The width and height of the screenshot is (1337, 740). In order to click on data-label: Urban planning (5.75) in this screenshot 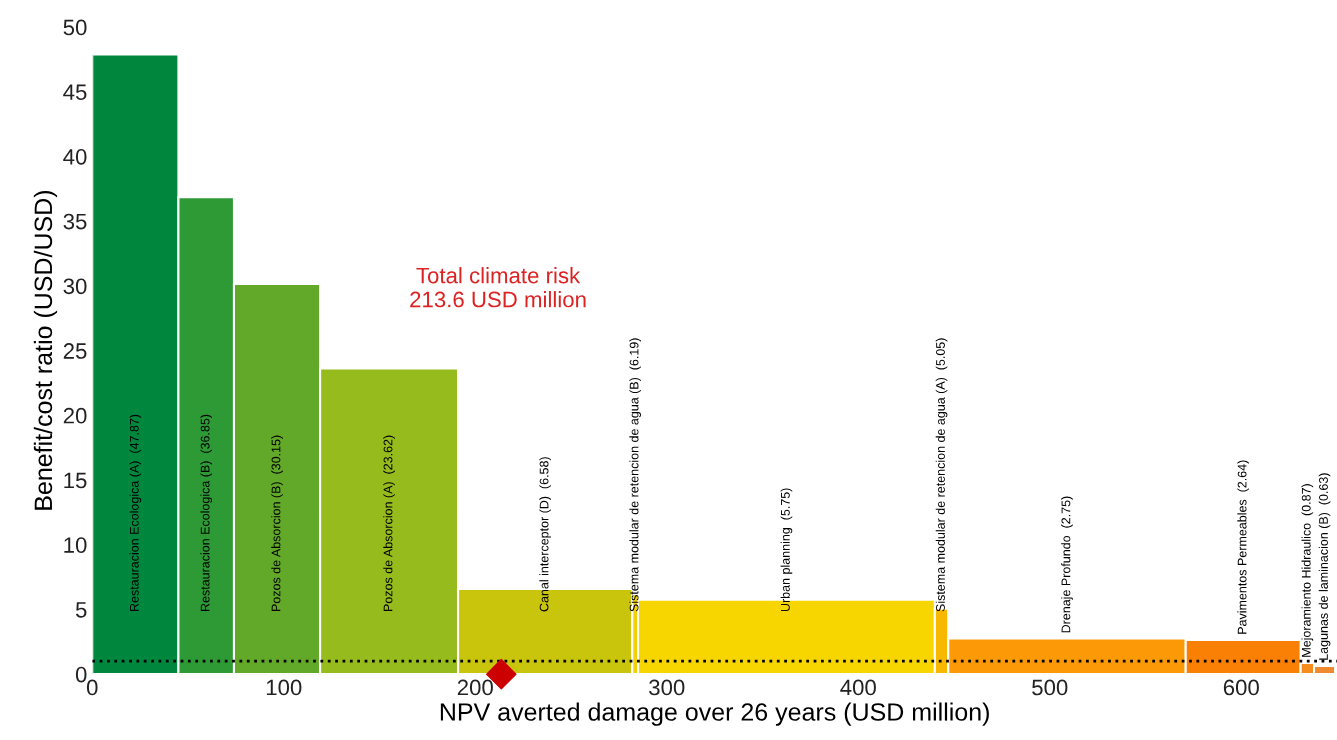, I will do `click(786, 550)`.